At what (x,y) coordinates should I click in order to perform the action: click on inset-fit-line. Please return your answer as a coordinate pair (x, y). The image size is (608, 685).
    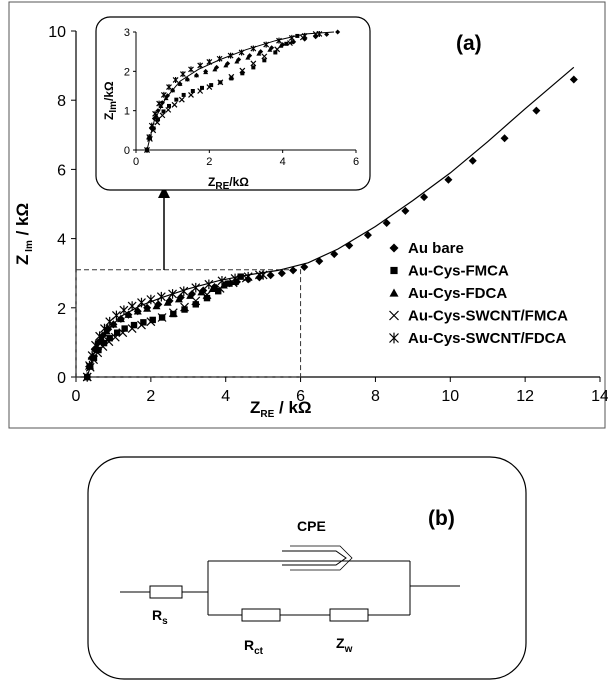
    Looking at the image, I should click on (240, 91).